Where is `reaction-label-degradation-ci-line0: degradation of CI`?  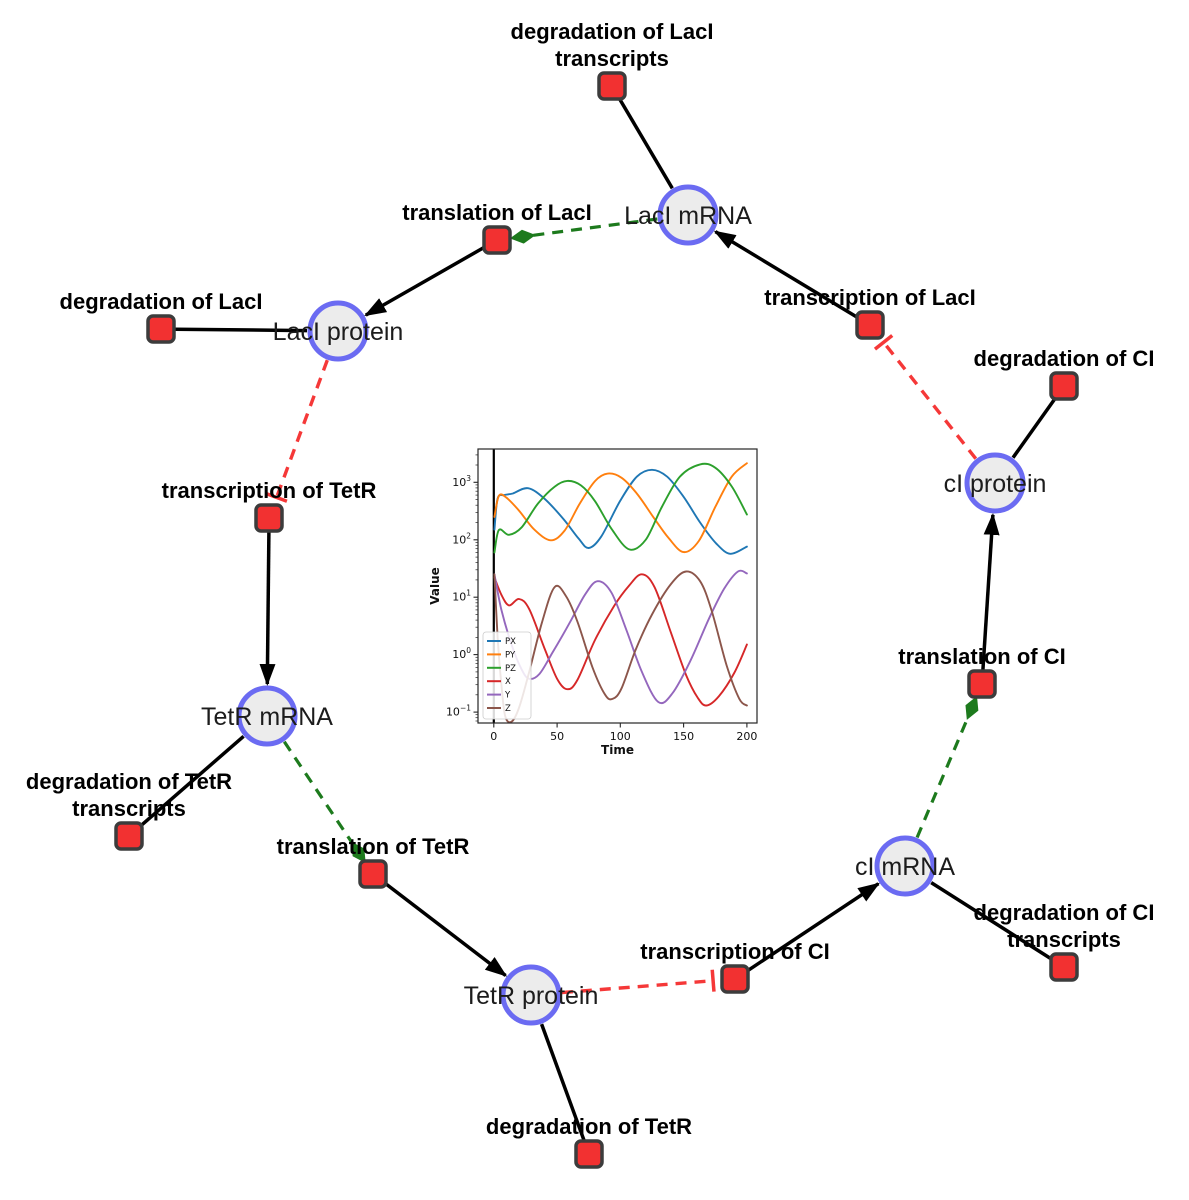
reaction-label-degradation-ci-line0: degradation of CI is located at coordinates (1064, 358).